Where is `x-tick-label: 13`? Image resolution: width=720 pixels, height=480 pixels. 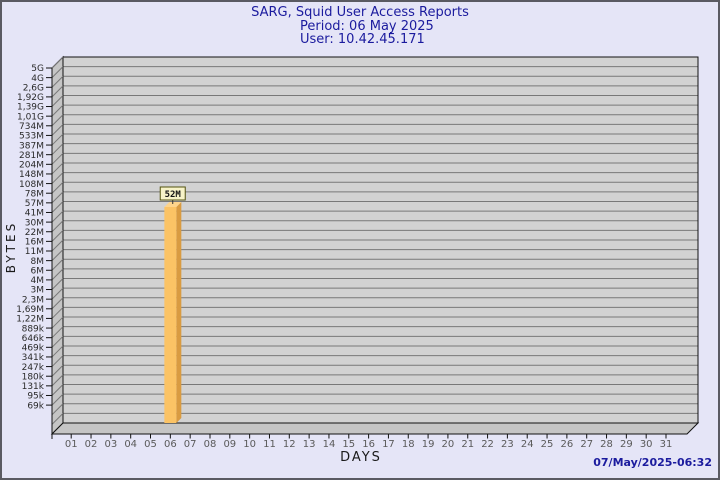
x-tick-label: 13 is located at coordinates (309, 444).